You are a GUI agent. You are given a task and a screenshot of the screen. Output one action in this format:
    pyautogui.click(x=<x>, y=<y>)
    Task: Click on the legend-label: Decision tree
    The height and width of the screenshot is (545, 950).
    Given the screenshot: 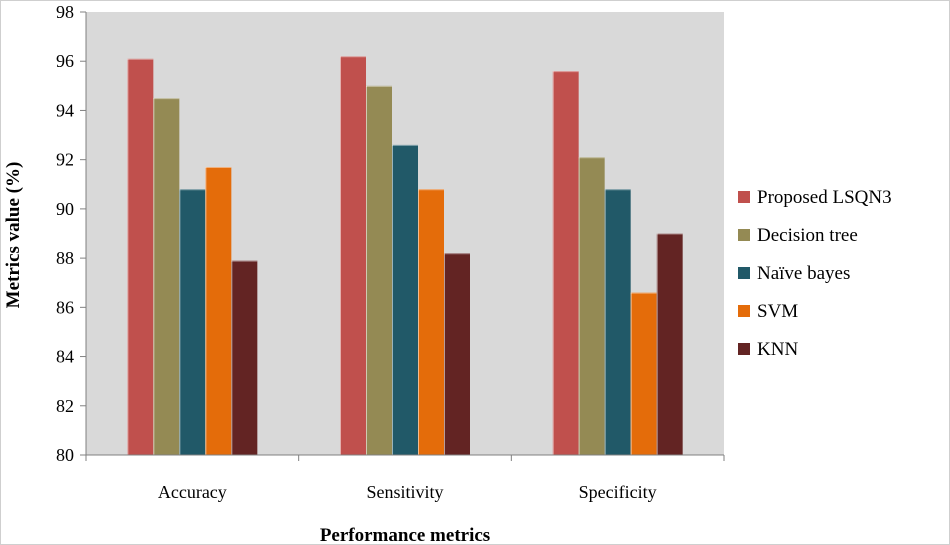 What is the action you would take?
    pyautogui.click(x=807, y=235)
    